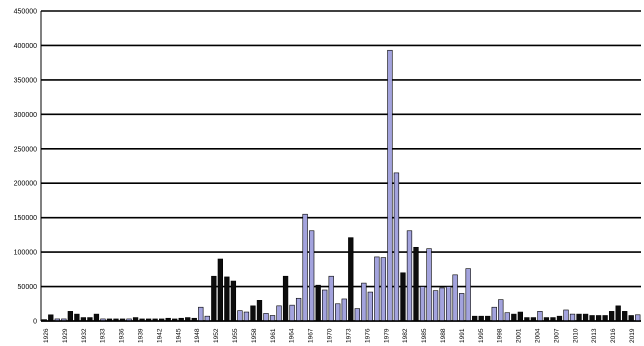  What do you see at coordinates (462, 335) in the screenshot?
I see `x-tick-label: 1991` at bounding box center [462, 335].